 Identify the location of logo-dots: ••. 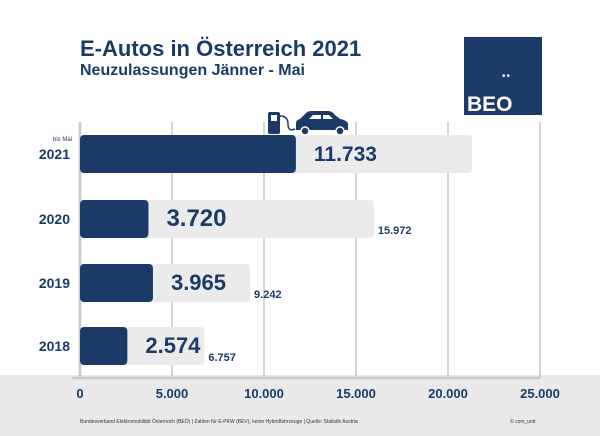
(507, 76).